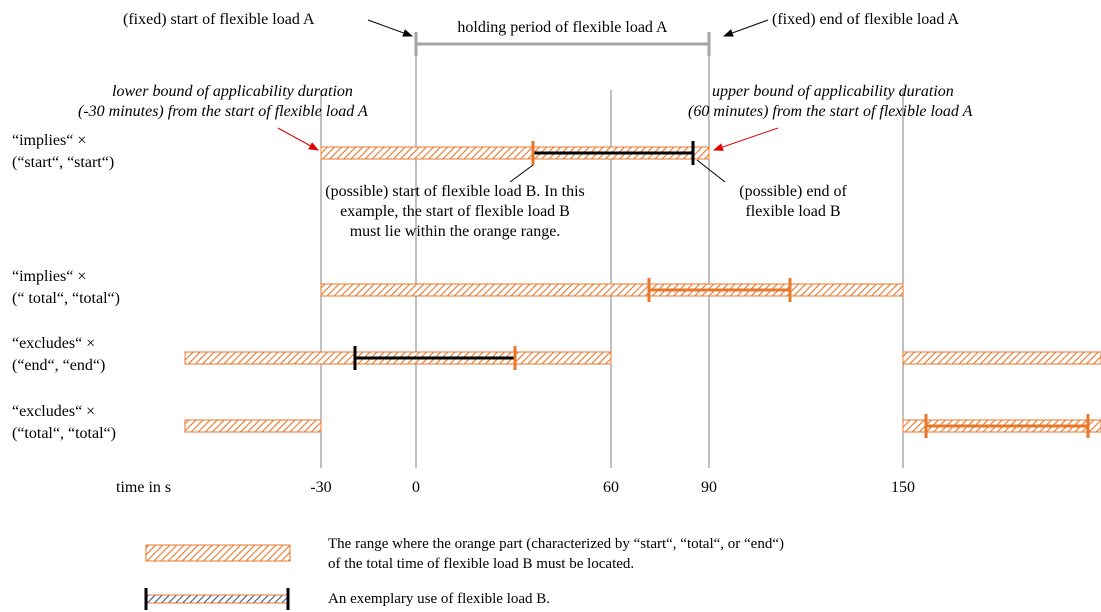 This screenshot has height=612, width=1101. I want to click on legend-range-symbol, so click(218, 553).